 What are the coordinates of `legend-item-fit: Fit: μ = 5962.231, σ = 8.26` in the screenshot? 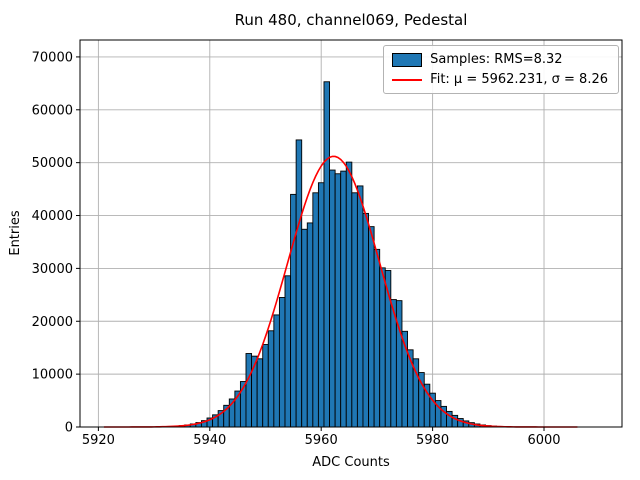 It's located at (500, 79).